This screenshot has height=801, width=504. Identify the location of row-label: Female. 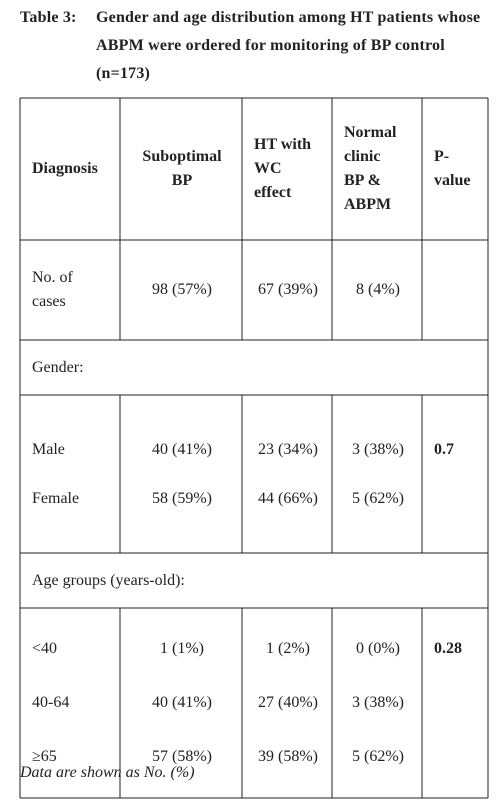
(56, 498).